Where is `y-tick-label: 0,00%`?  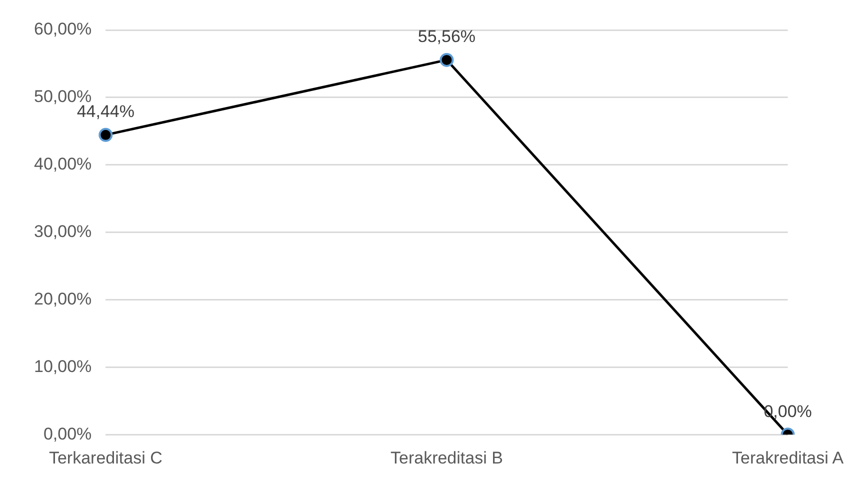
y-tick-label: 0,00% is located at coordinates (67, 434).